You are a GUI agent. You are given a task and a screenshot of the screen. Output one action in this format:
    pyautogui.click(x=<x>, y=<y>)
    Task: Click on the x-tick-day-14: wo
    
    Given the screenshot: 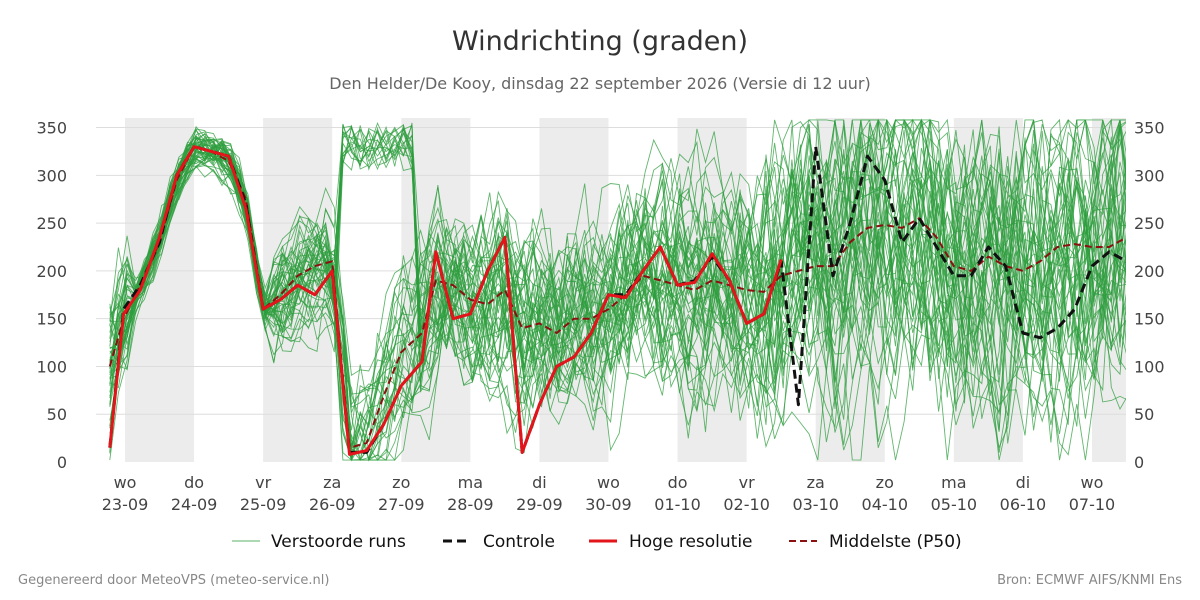 What is the action you would take?
    pyautogui.click(x=1092, y=482)
    